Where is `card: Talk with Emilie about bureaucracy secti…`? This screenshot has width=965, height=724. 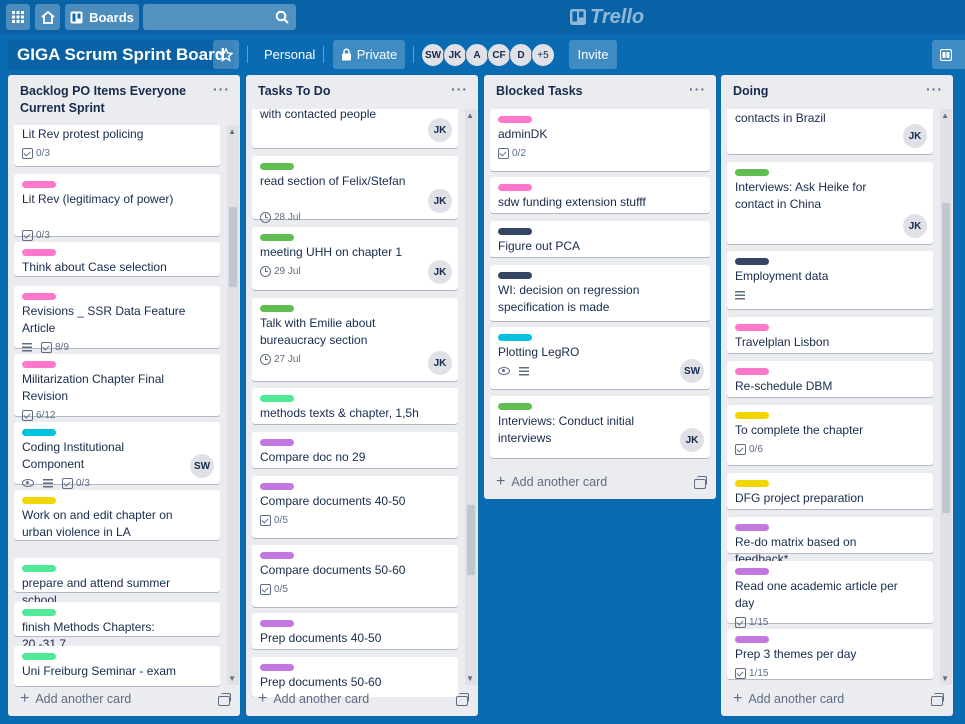
card: Talk with Emilie about bureaucracy secti… is located at coordinates (355, 339).